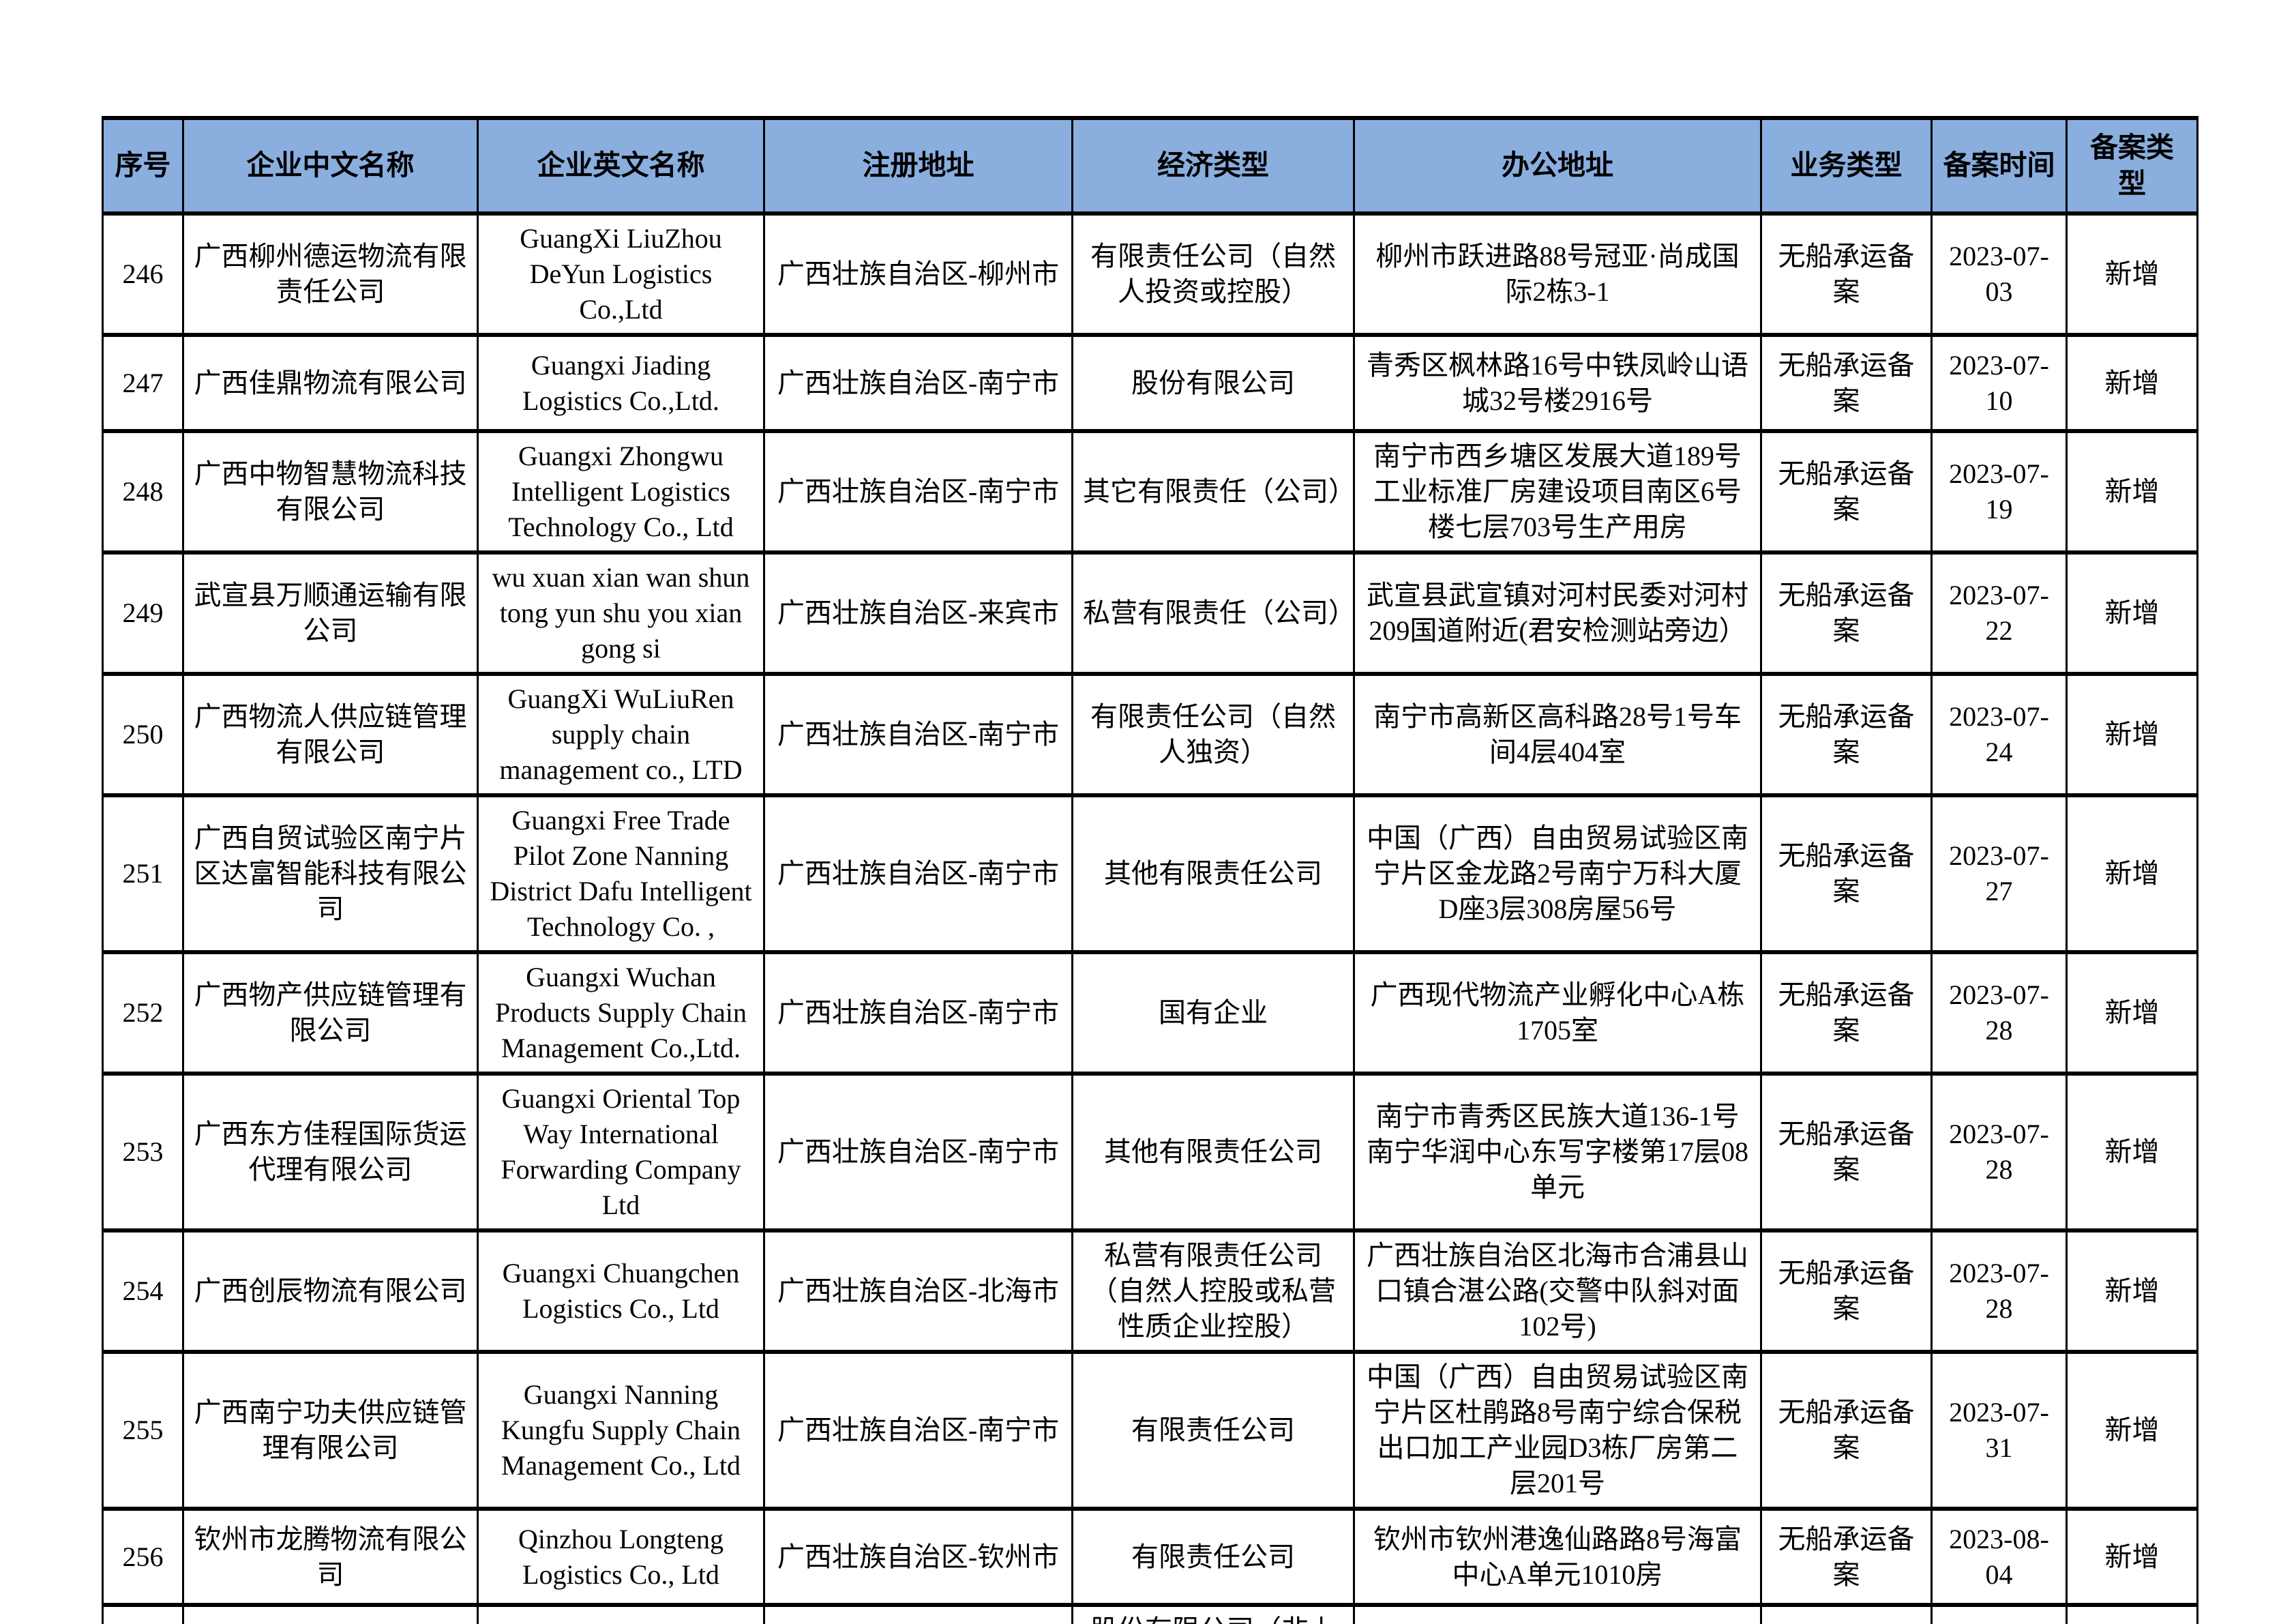 Image resolution: width=2296 pixels, height=1624 pixels. Describe the element at coordinates (1213, 1613) in the screenshot. I see `cell-economic-type: 股份有限公司（非上市、自然人投资或控股）` at that location.